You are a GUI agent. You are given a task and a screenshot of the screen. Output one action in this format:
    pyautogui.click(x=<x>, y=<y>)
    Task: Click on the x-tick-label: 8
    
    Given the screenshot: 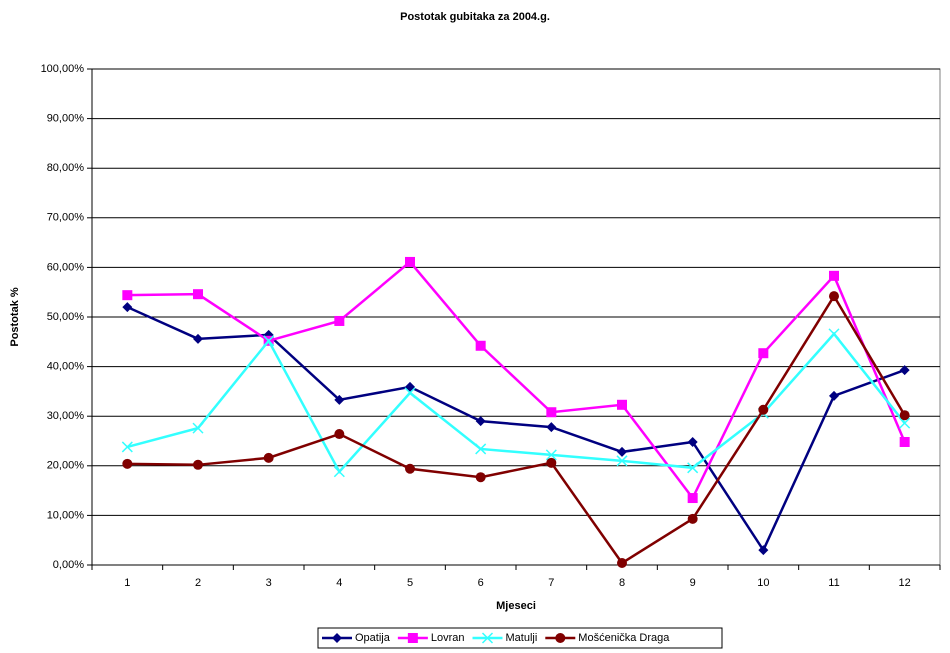 What is the action you would take?
    pyautogui.click(x=622, y=583)
    